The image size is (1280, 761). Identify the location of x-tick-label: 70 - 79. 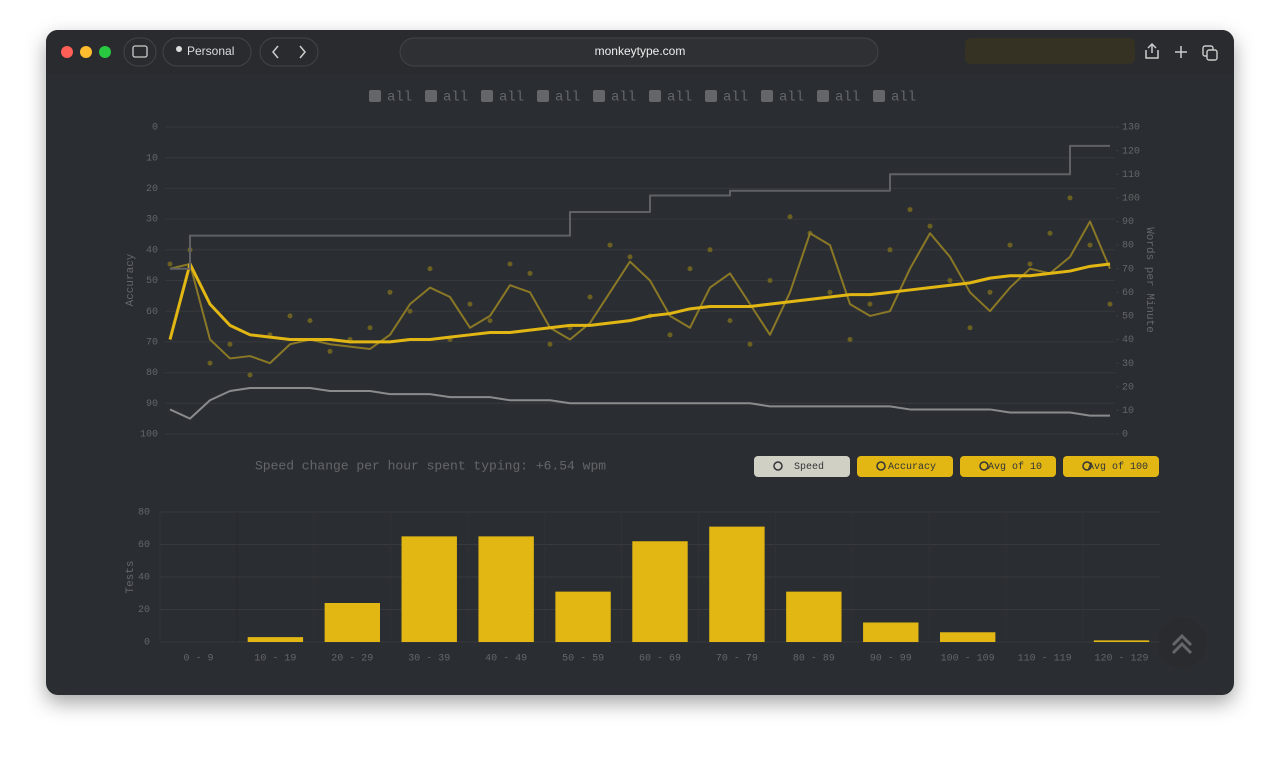
(737, 659).